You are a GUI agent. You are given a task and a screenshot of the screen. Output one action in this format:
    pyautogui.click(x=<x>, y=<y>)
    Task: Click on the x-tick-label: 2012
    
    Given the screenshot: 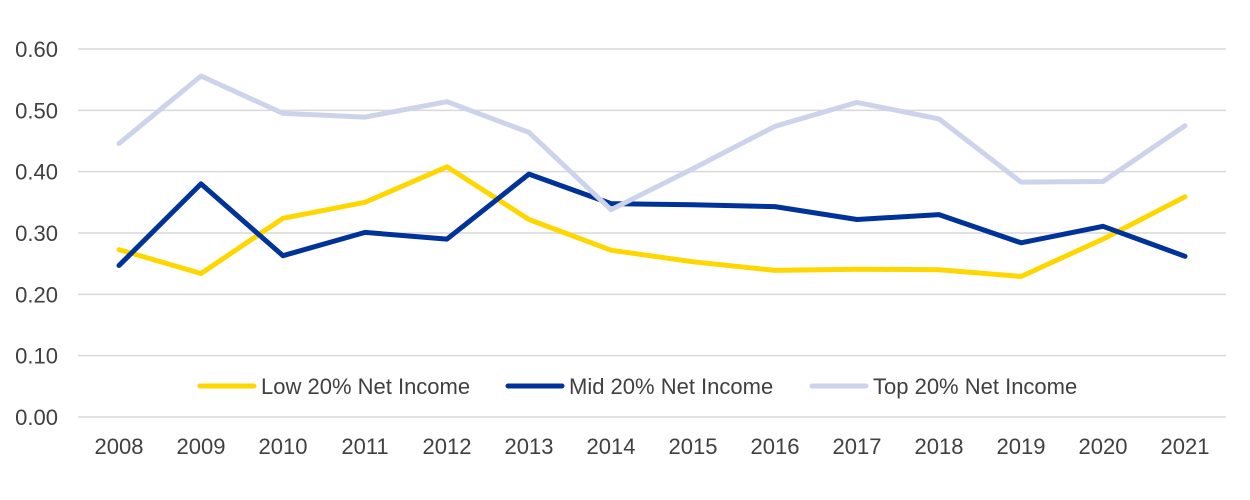 What is the action you would take?
    pyautogui.click(x=447, y=446)
    